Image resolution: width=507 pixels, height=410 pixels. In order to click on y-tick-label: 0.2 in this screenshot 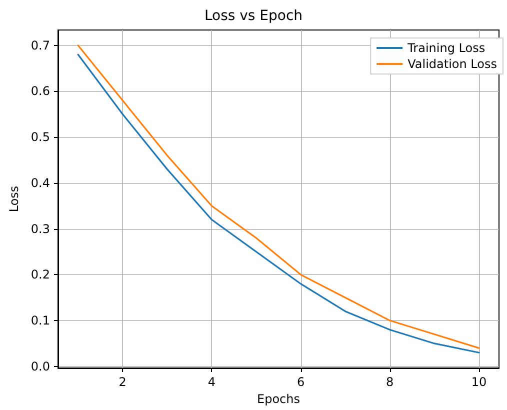, I will do `click(40, 275)`.